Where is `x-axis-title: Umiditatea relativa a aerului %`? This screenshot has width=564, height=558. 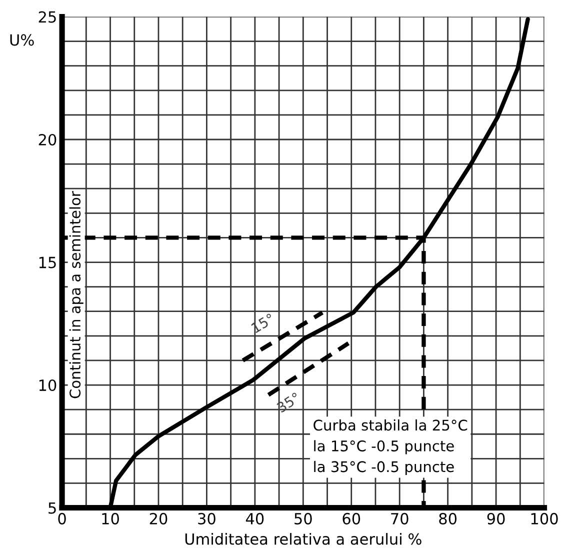 x-axis-title: Umiditatea relativa a aerului % is located at coordinates (303, 538).